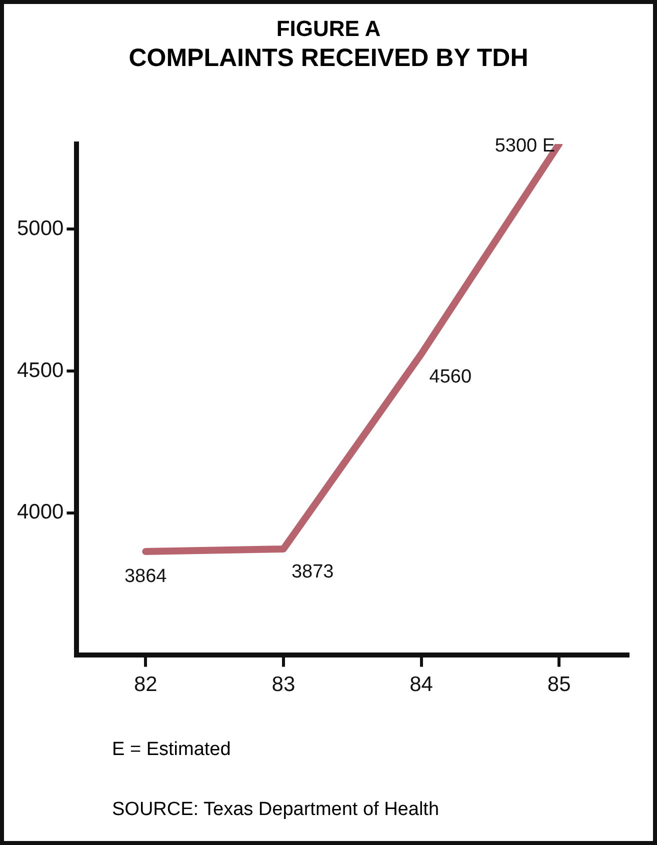 The image size is (657, 845). I want to click on y-tick-label: 4000, so click(40, 512).